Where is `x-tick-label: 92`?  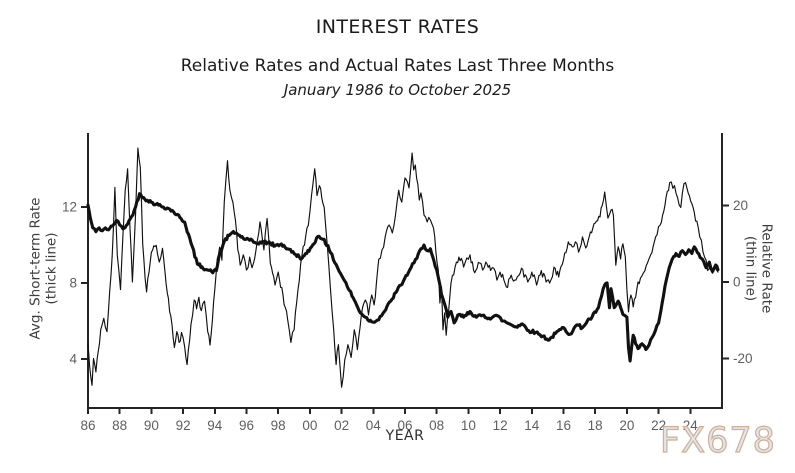 x-tick-label: 92 is located at coordinates (183, 425).